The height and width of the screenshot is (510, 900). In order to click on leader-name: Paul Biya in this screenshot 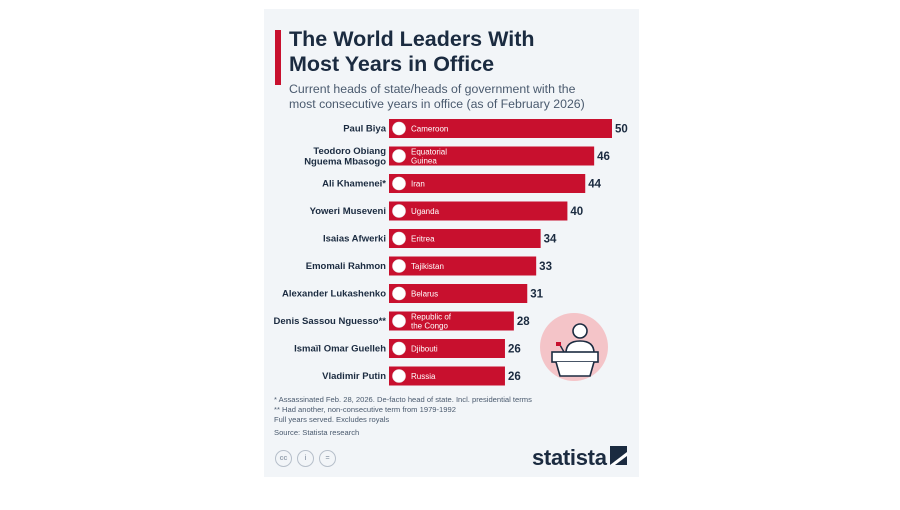, I will do `click(364, 129)`.